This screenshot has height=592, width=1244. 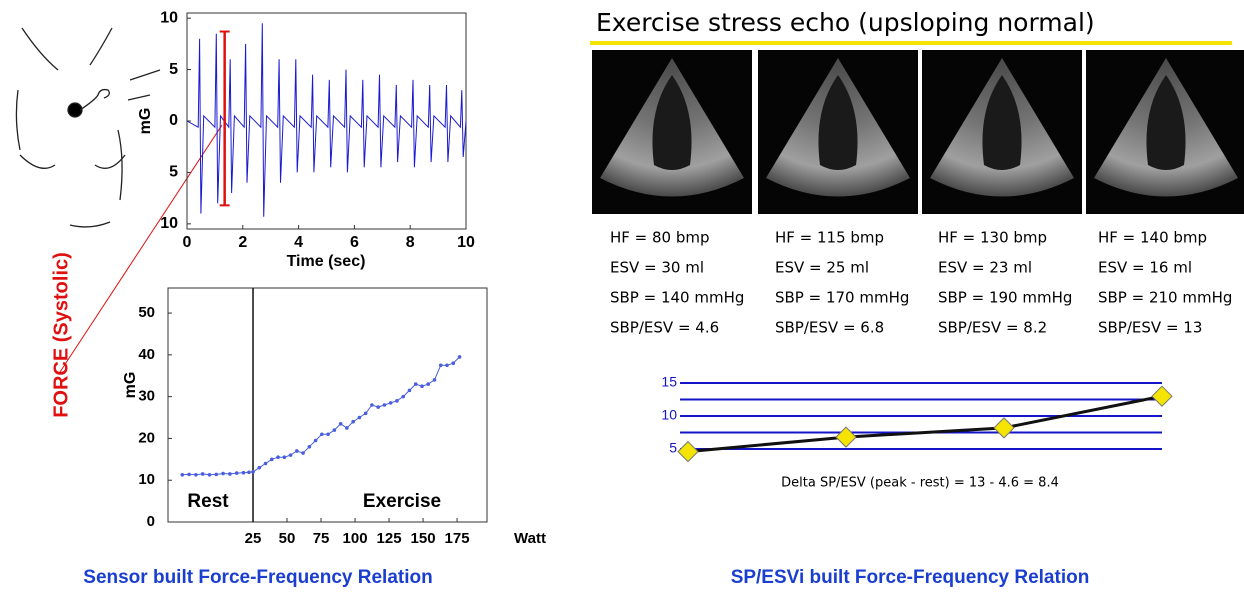 What do you see at coordinates (664, 328) in the screenshot?
I see `echo-value: SBP/ESV = 4.6` at bounding box center [664, 328].